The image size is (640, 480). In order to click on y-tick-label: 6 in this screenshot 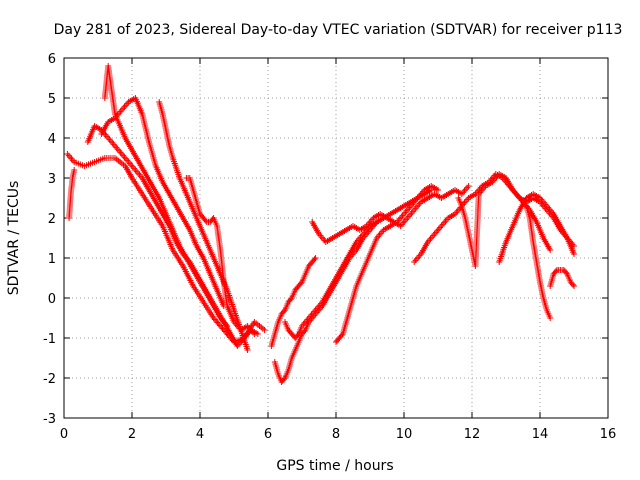, I will do `click(52, 59)`.